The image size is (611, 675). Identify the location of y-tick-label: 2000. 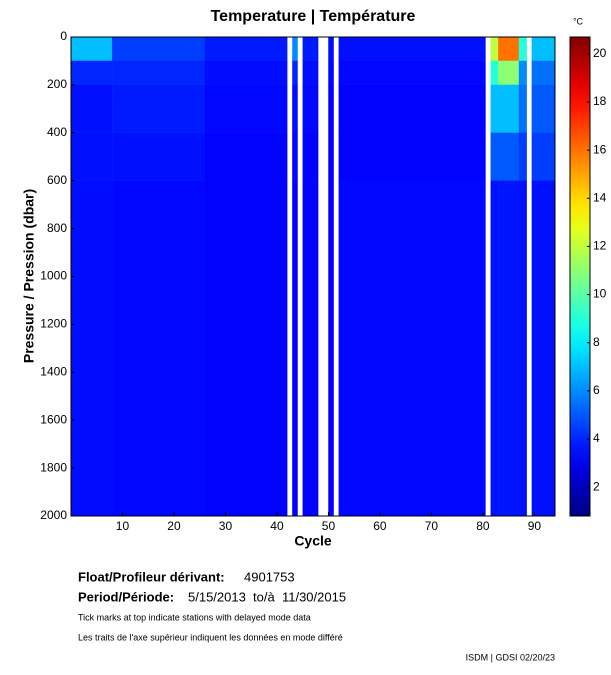
(53, 515).